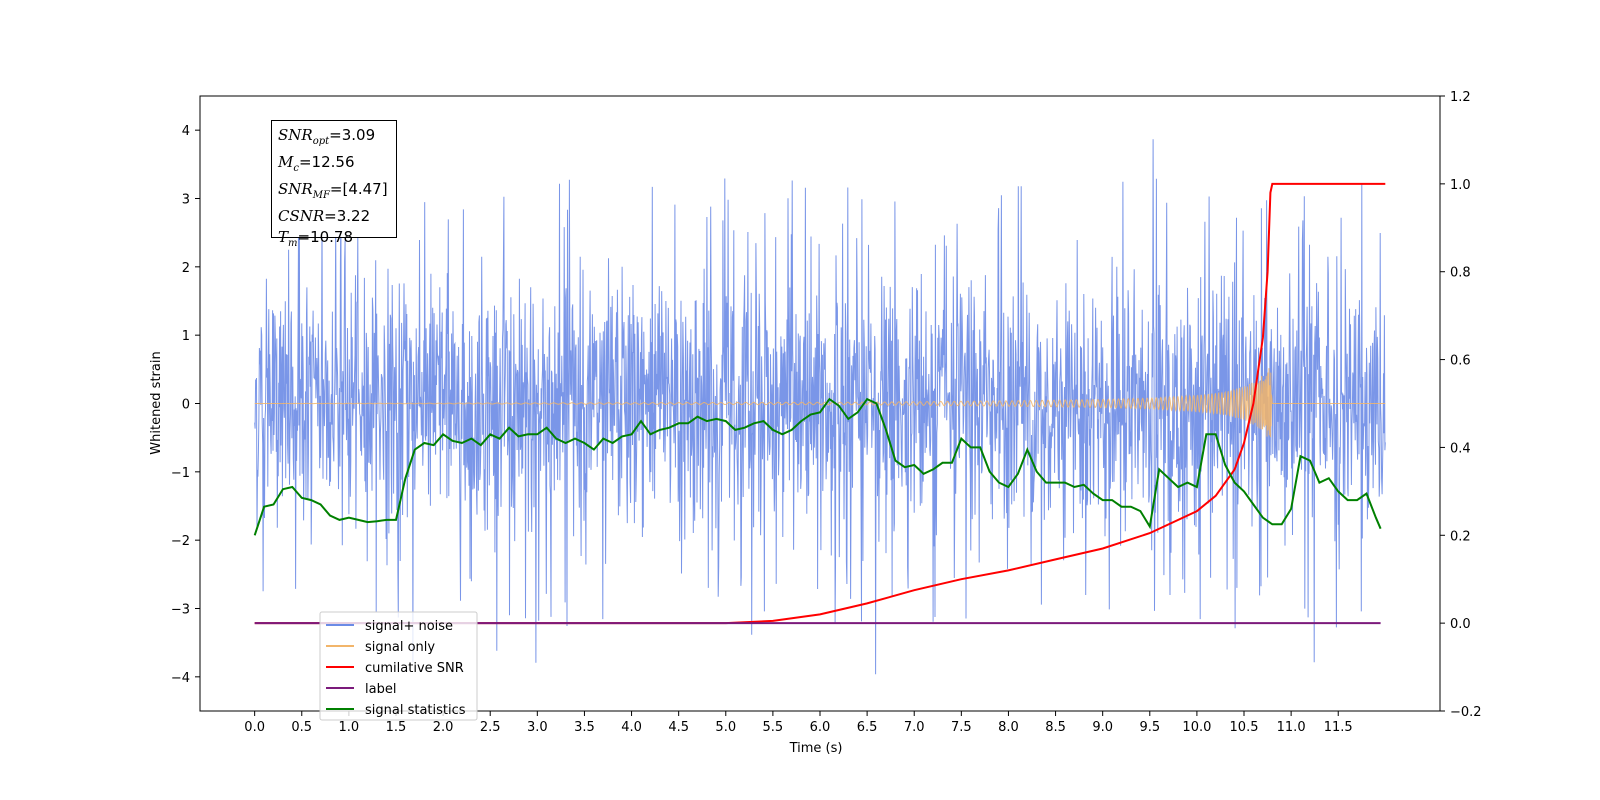 The height and width of the screenshot is (800, 1600). What do you see at coordinates (327, 136) in the screenshot?
I see `snr-opt-row: SNRopt=3.09` at bounding box center [327, 136].